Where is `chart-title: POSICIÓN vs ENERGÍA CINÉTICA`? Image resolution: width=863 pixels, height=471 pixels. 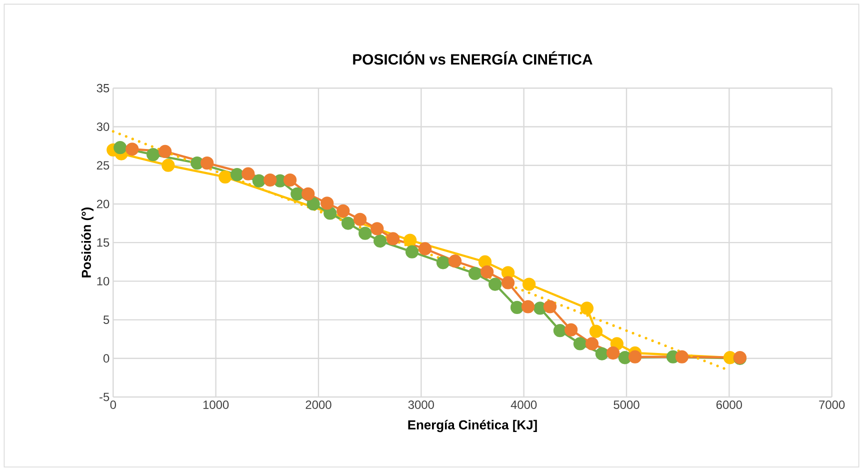
chart-title: POSICIÓN vs ENERGÍA CINÉTICA is located at coordinates (472, 58).